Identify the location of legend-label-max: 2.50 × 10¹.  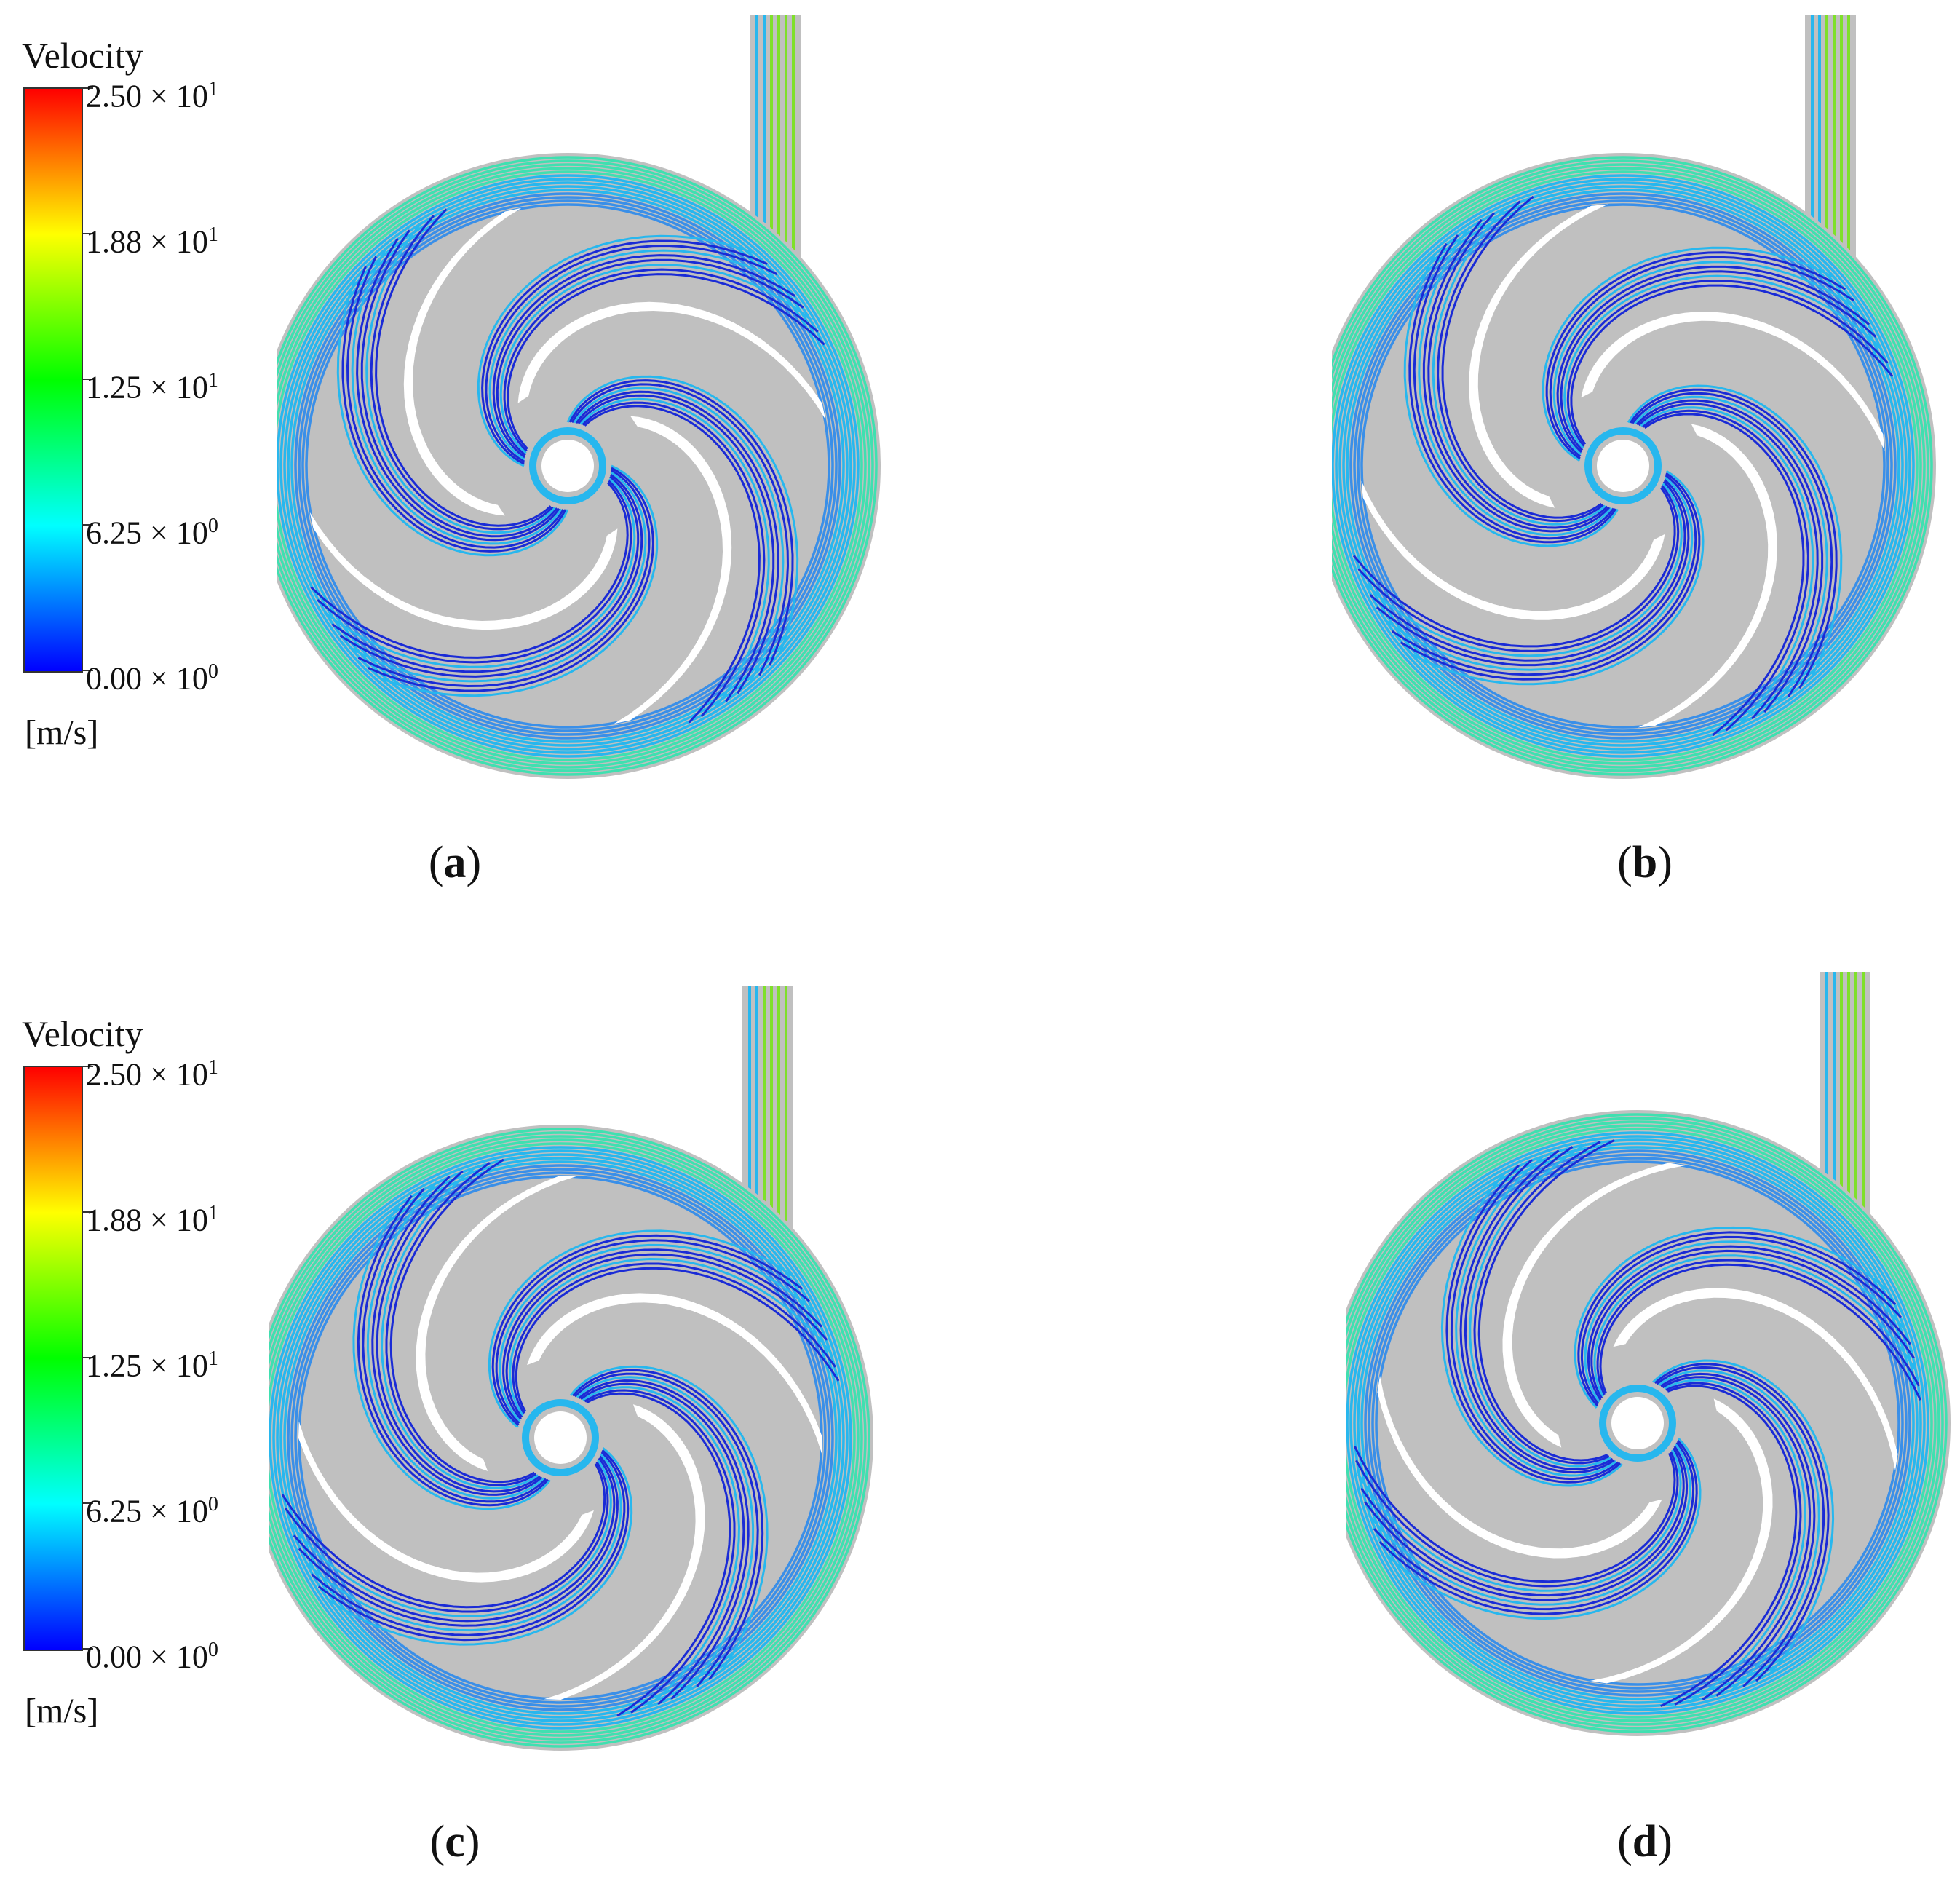
(152, 1074).